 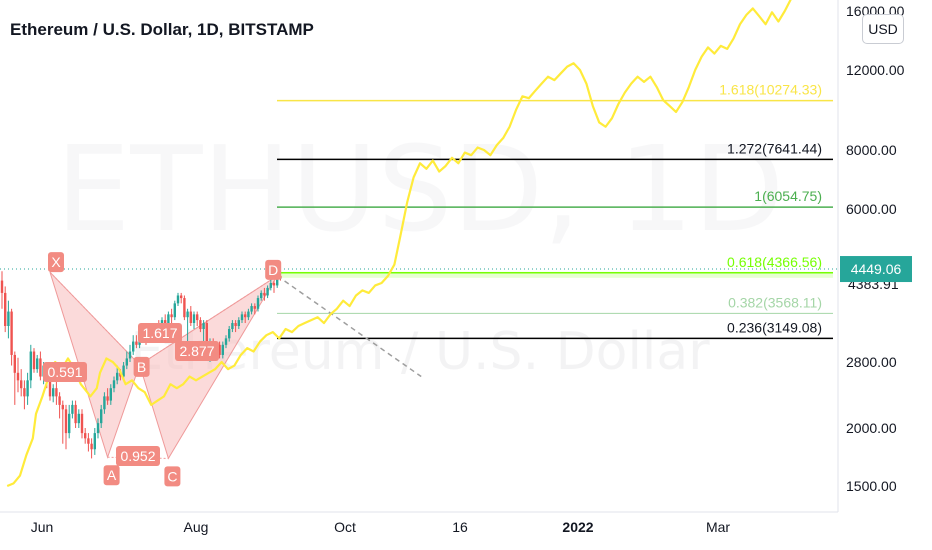 I want to click on pattern-point-label: B, so click(x=141, y=367).